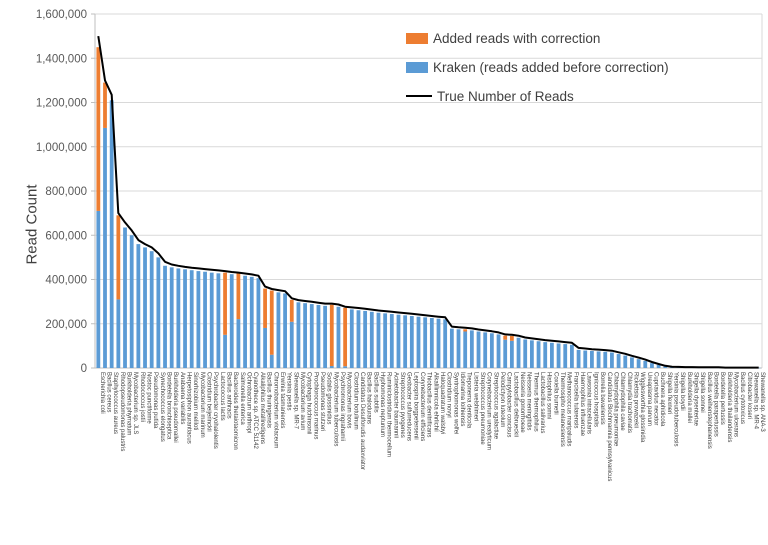  I want to click on x-category-label: Thiobacillus denitrificans, so click(429, 404).